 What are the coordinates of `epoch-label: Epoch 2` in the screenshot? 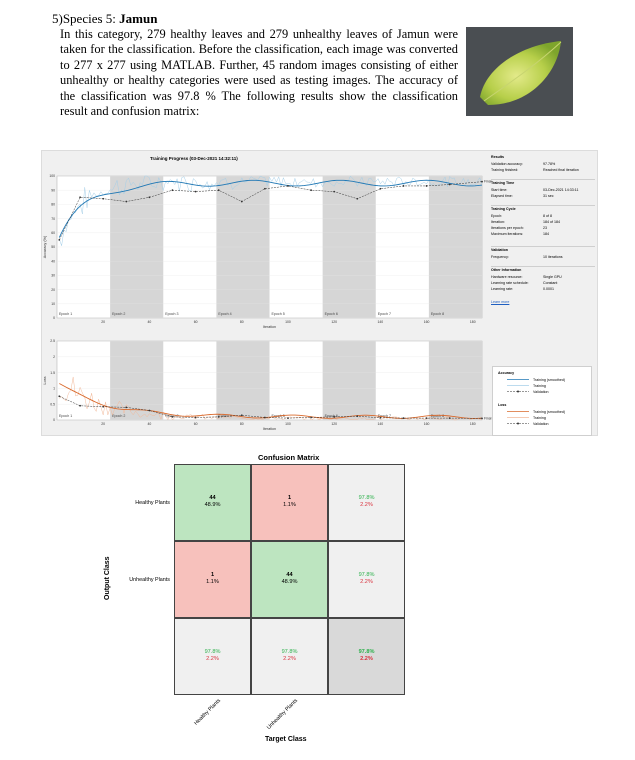 It's located at (118, 314).